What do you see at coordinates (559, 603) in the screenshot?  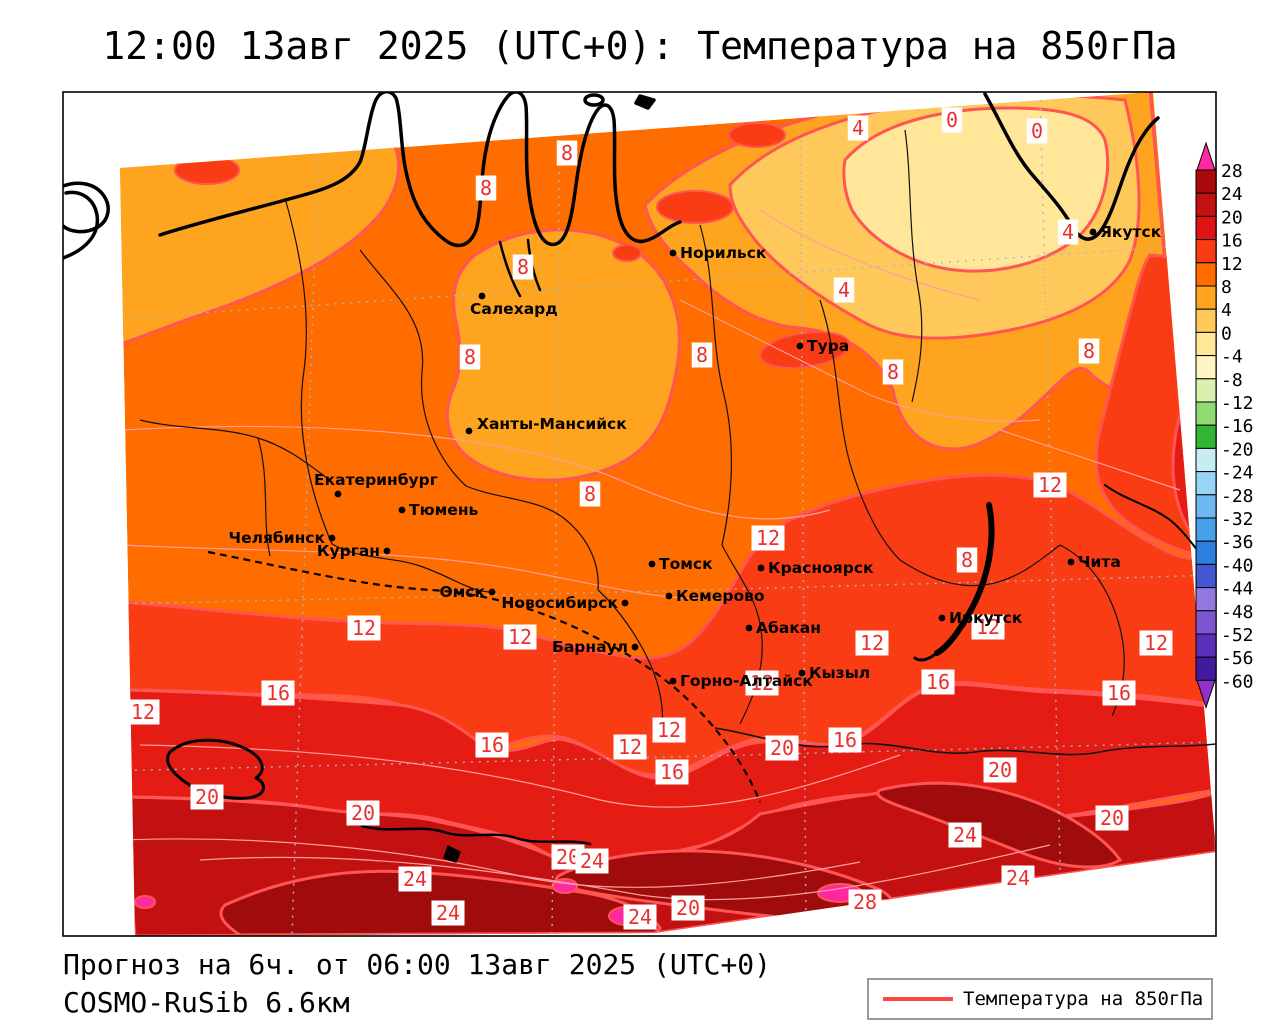 I see `city-label: Новосибирск` at bounding box center [559, 603].